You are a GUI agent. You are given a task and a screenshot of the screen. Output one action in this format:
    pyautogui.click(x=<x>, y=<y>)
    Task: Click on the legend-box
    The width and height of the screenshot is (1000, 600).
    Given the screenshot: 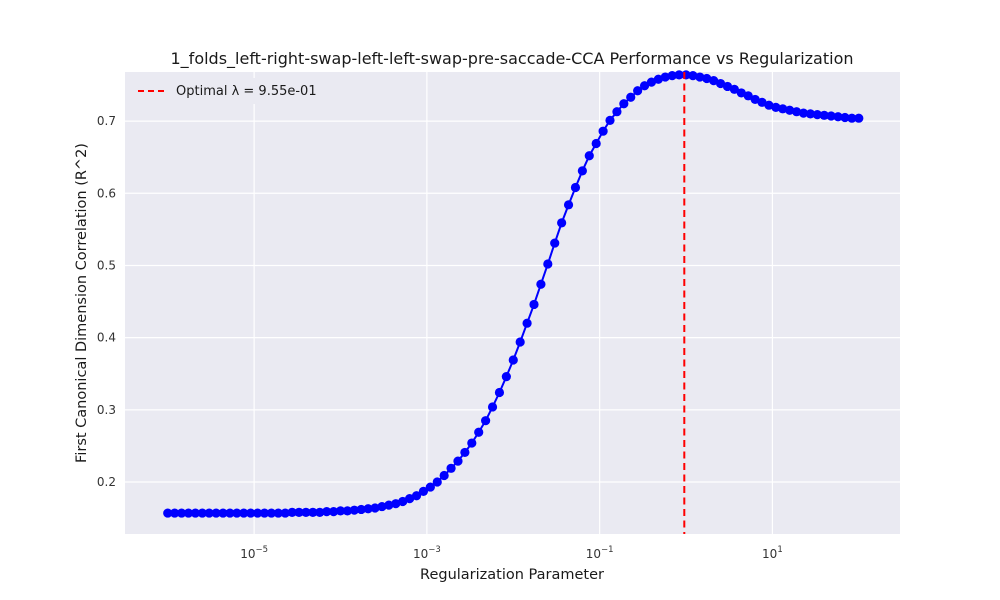 What is the action you would take?
    pyautogui.click(x=225, y=91)
    